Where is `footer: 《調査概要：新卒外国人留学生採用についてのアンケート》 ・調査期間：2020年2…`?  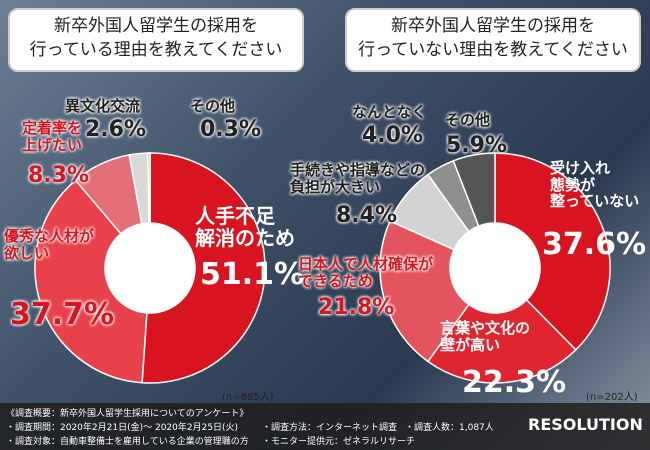 footer: 《調査概要：新卒外国人留学生採用についてのアンケート》 ・調査期間：2020年2… is located at coordinates (325, 426).